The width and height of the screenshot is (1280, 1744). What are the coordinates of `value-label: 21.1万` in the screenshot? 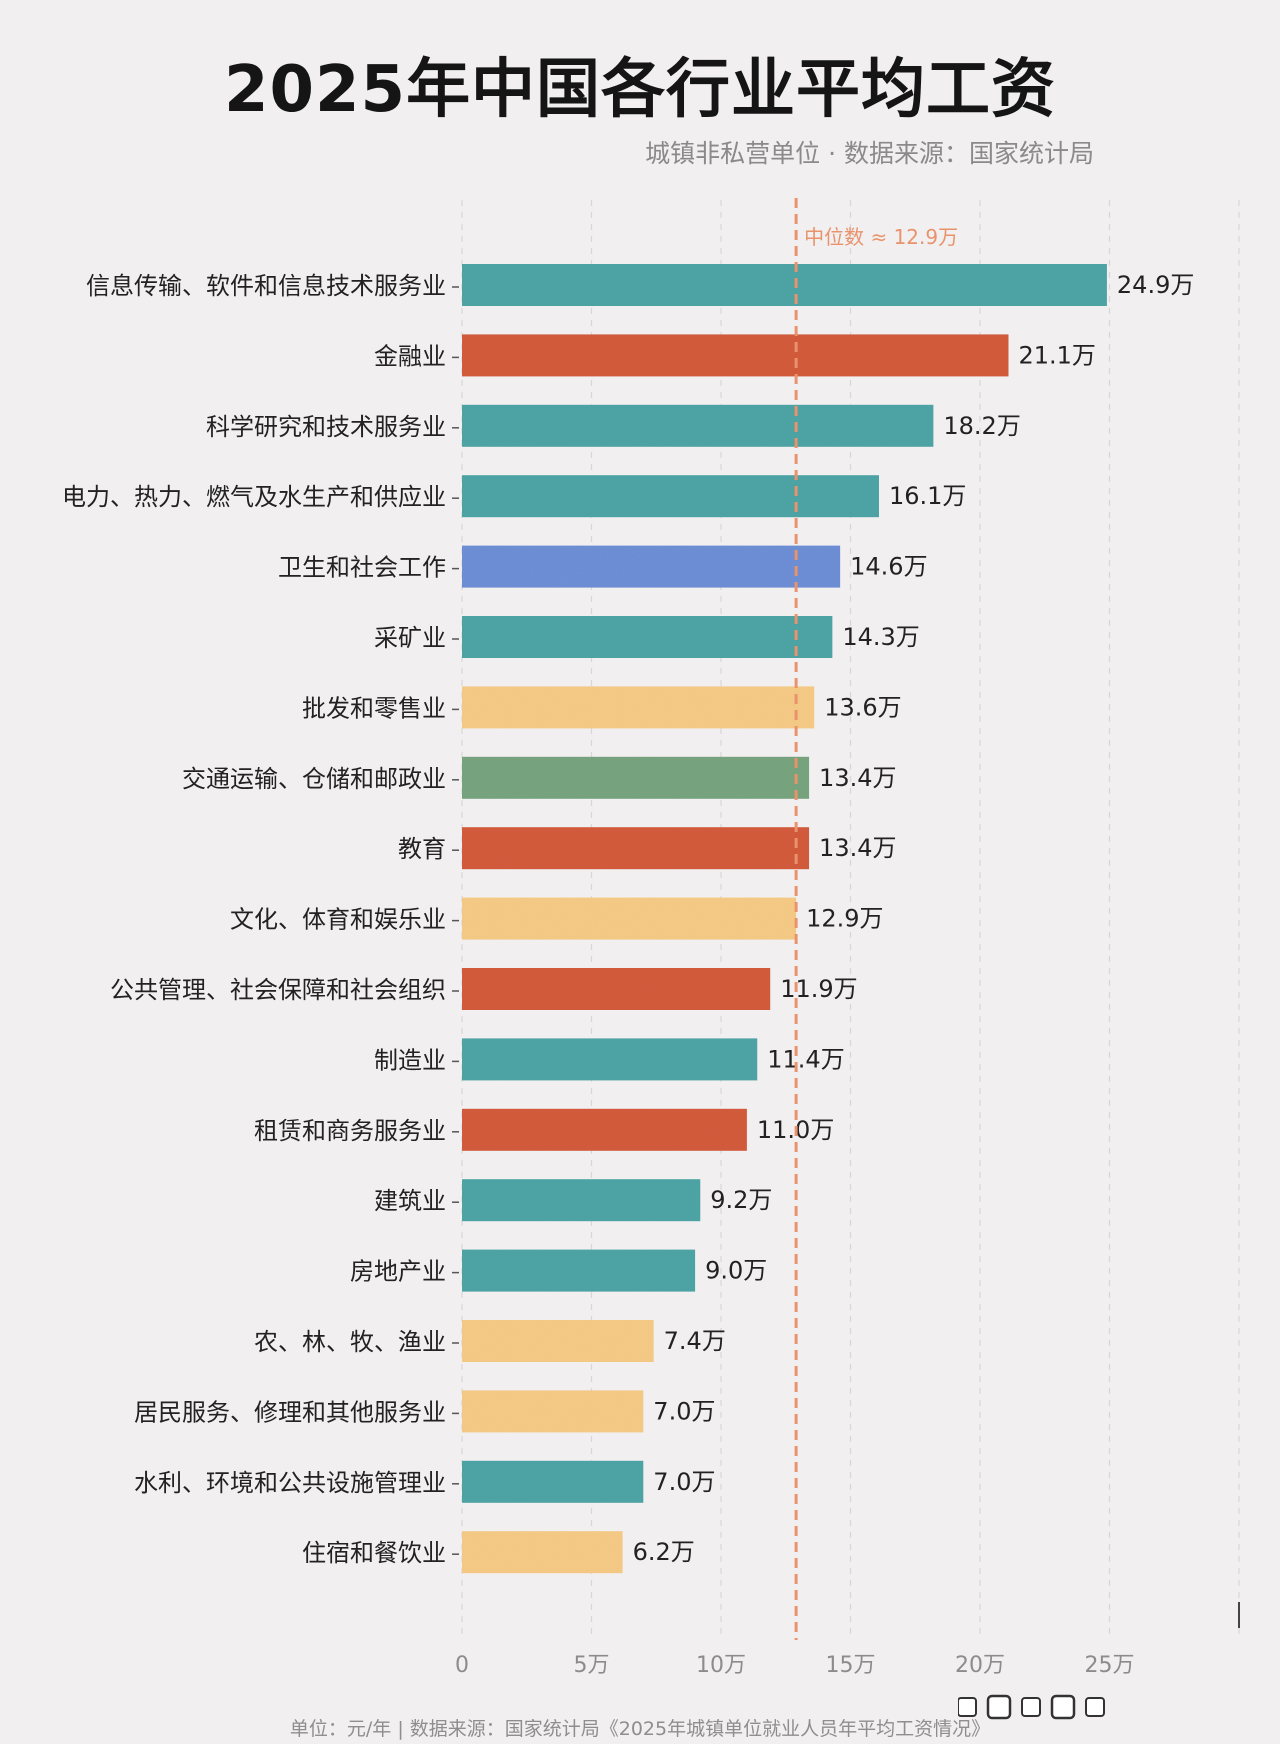 It's located at (1056, 355).